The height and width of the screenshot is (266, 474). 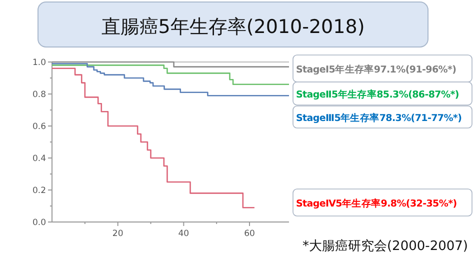 I want to click on x-tick-label: 40, so click(x=184, y=234).